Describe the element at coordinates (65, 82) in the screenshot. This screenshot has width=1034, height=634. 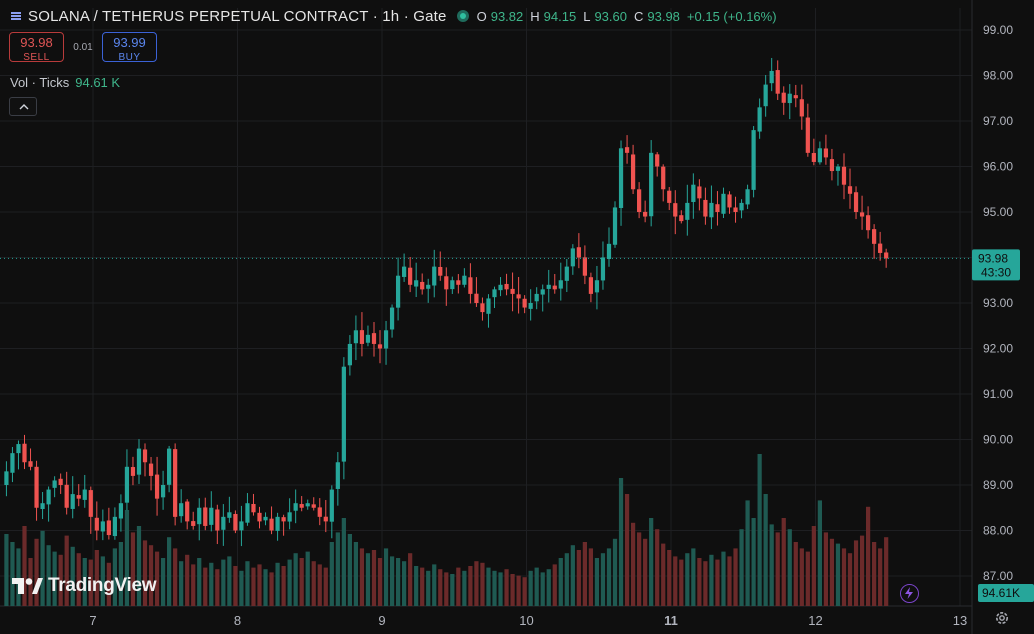
I see `volume-legend: Vol · Ticks 94.61 K` at that location.